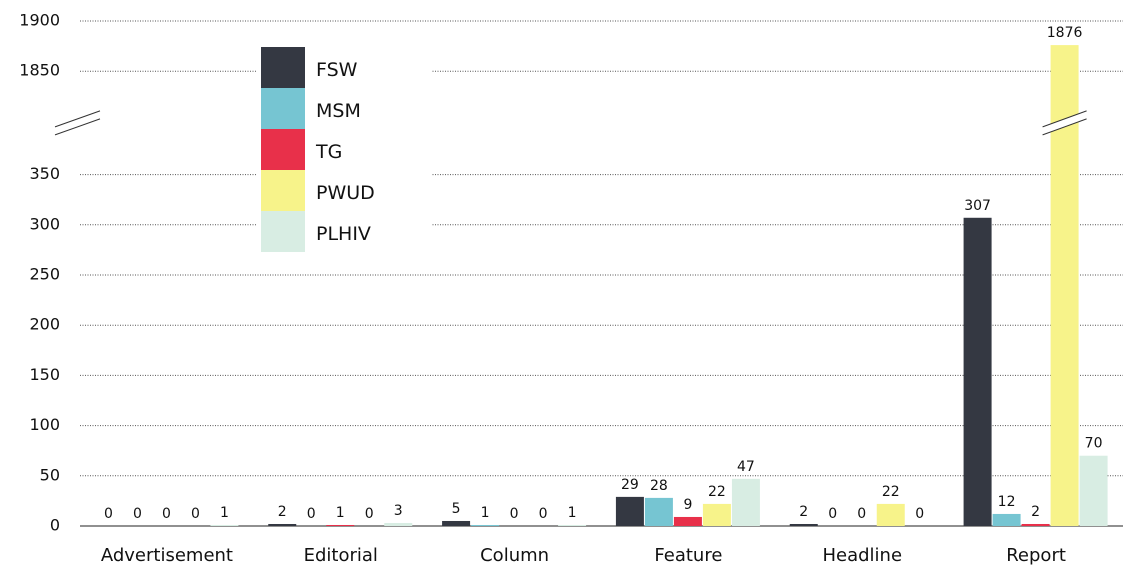  What do you see at coordinates (167, 555) in the screenshot?
I see `x-tick-label: Advertisement` at bounding box center [167, 555].